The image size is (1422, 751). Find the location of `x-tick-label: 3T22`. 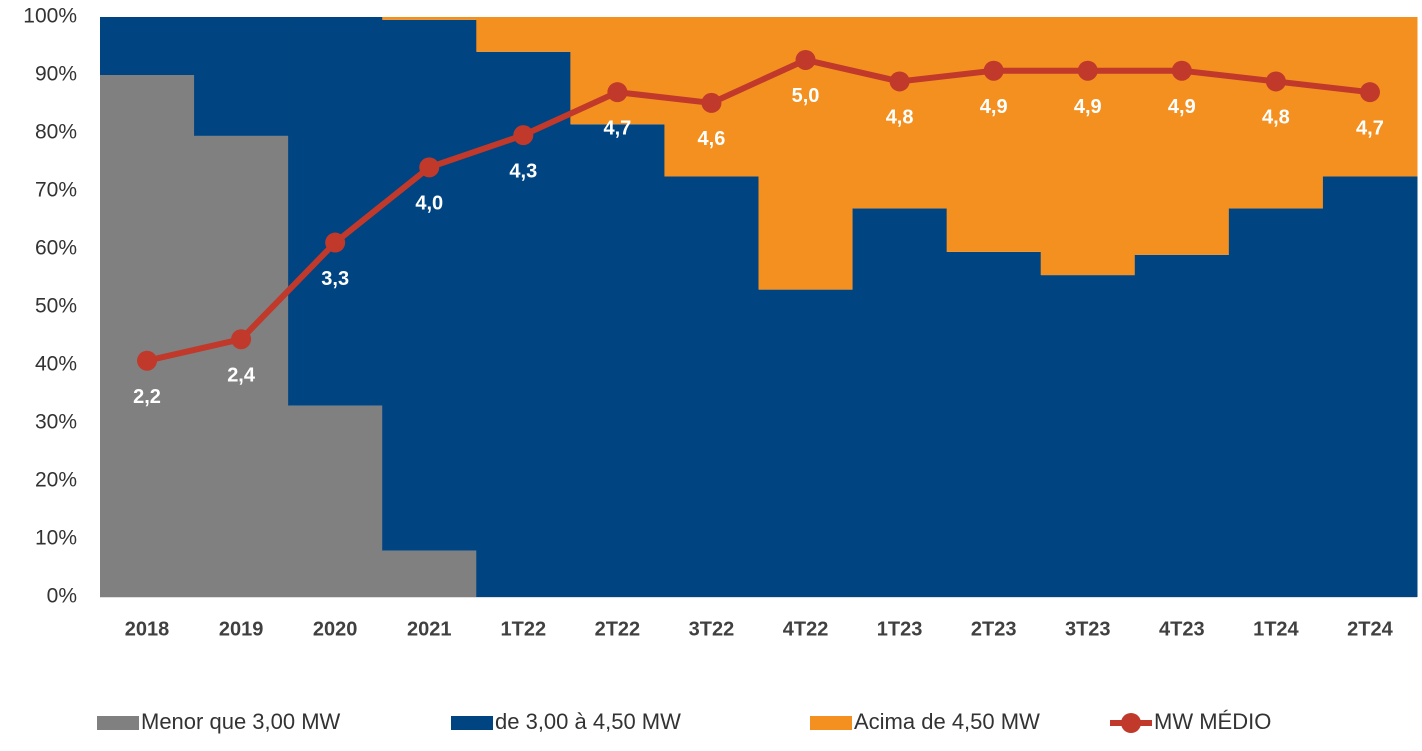

x-tick-label: 3T22 is located at coordinates (712, 629).